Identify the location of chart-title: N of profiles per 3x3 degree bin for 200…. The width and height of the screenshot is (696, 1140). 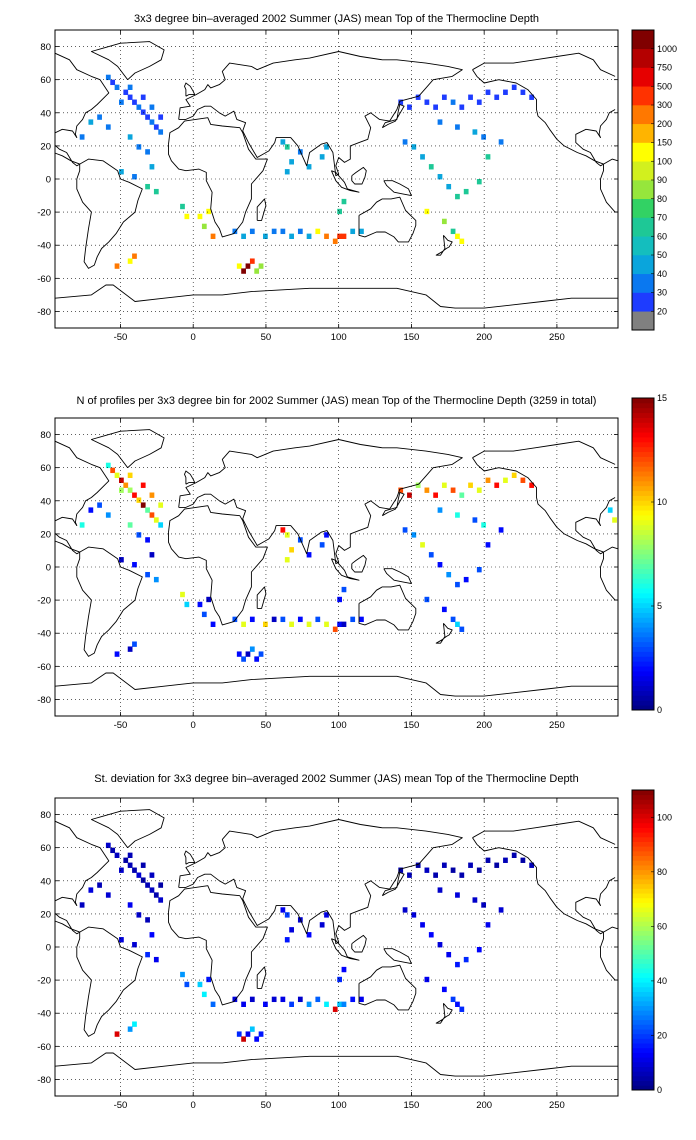
(337, 401).